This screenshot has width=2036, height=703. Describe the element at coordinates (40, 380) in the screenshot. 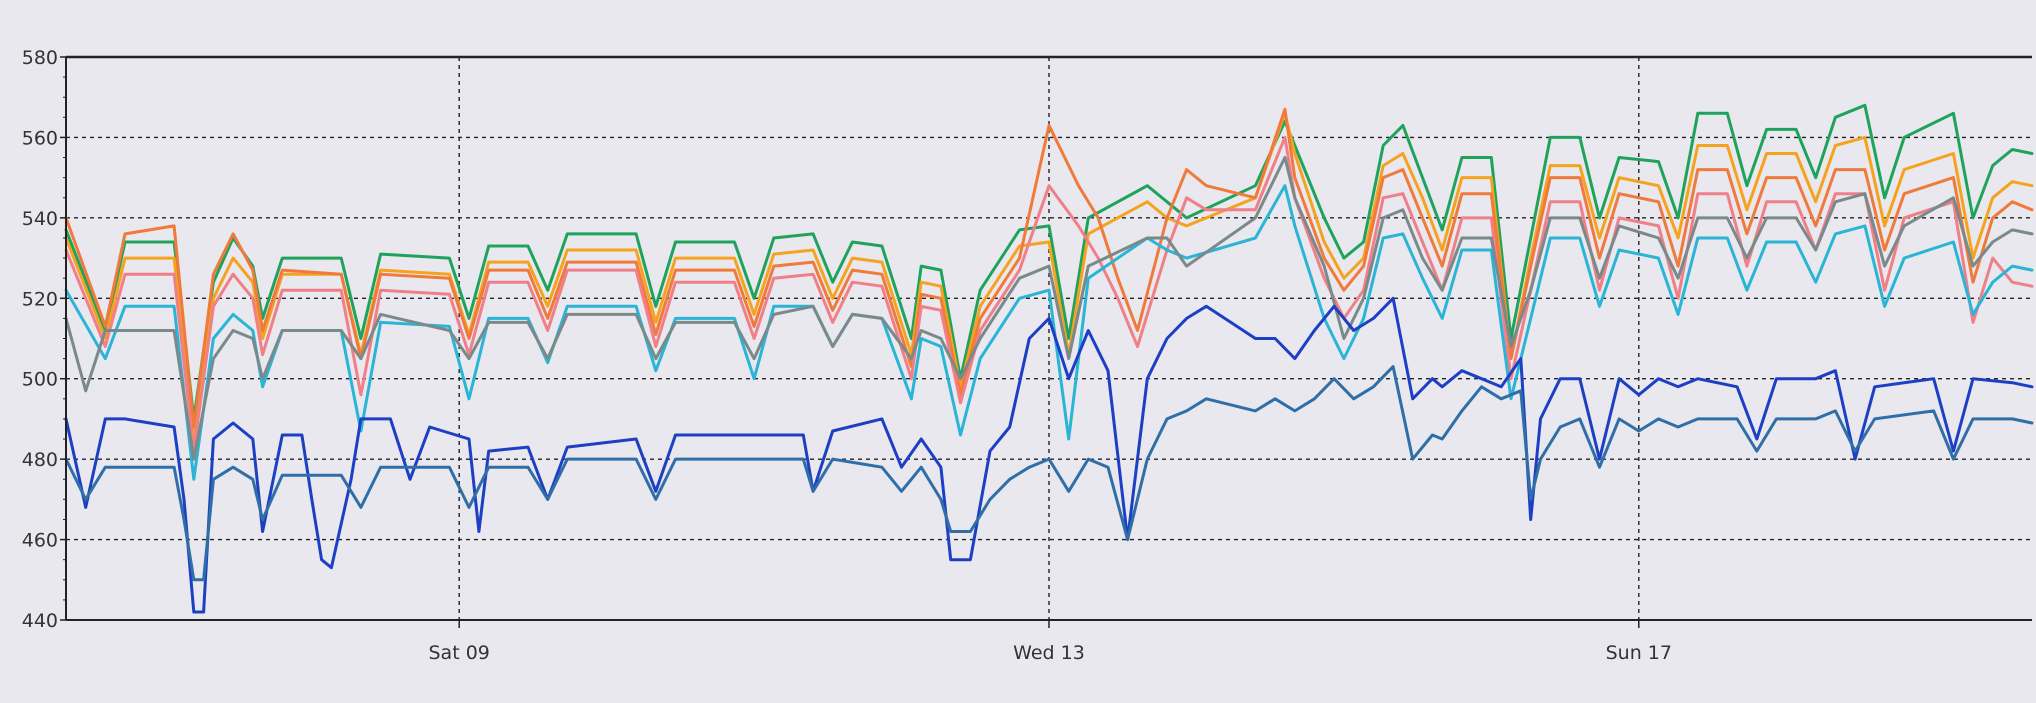

I see `y-tick-label: 500` at that location.